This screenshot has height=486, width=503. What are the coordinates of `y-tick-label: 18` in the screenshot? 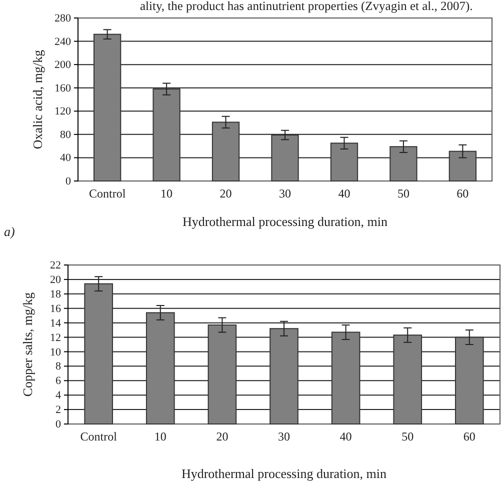 It's located at (56, 294).